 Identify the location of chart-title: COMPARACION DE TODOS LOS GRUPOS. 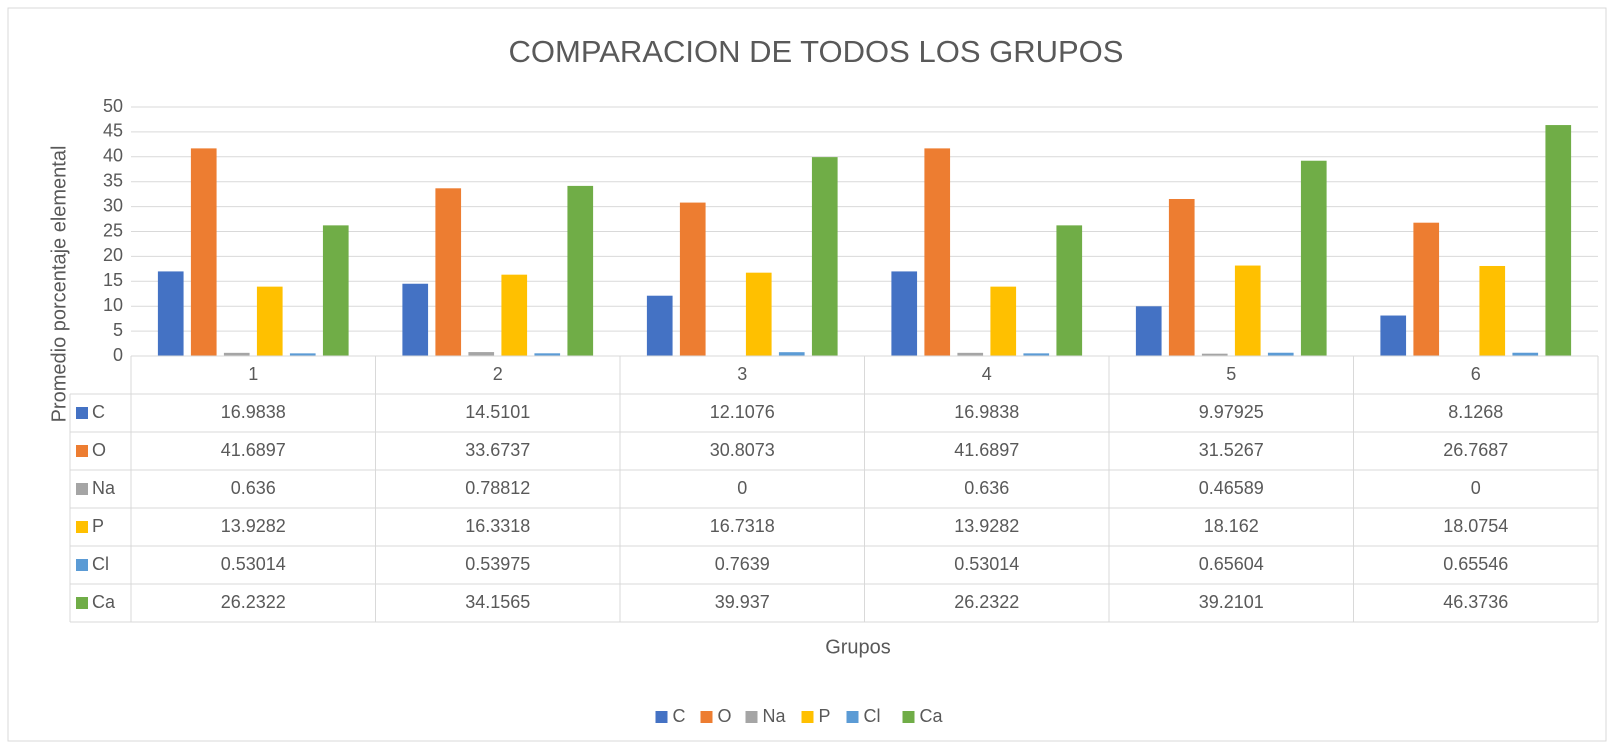
(816, 51).